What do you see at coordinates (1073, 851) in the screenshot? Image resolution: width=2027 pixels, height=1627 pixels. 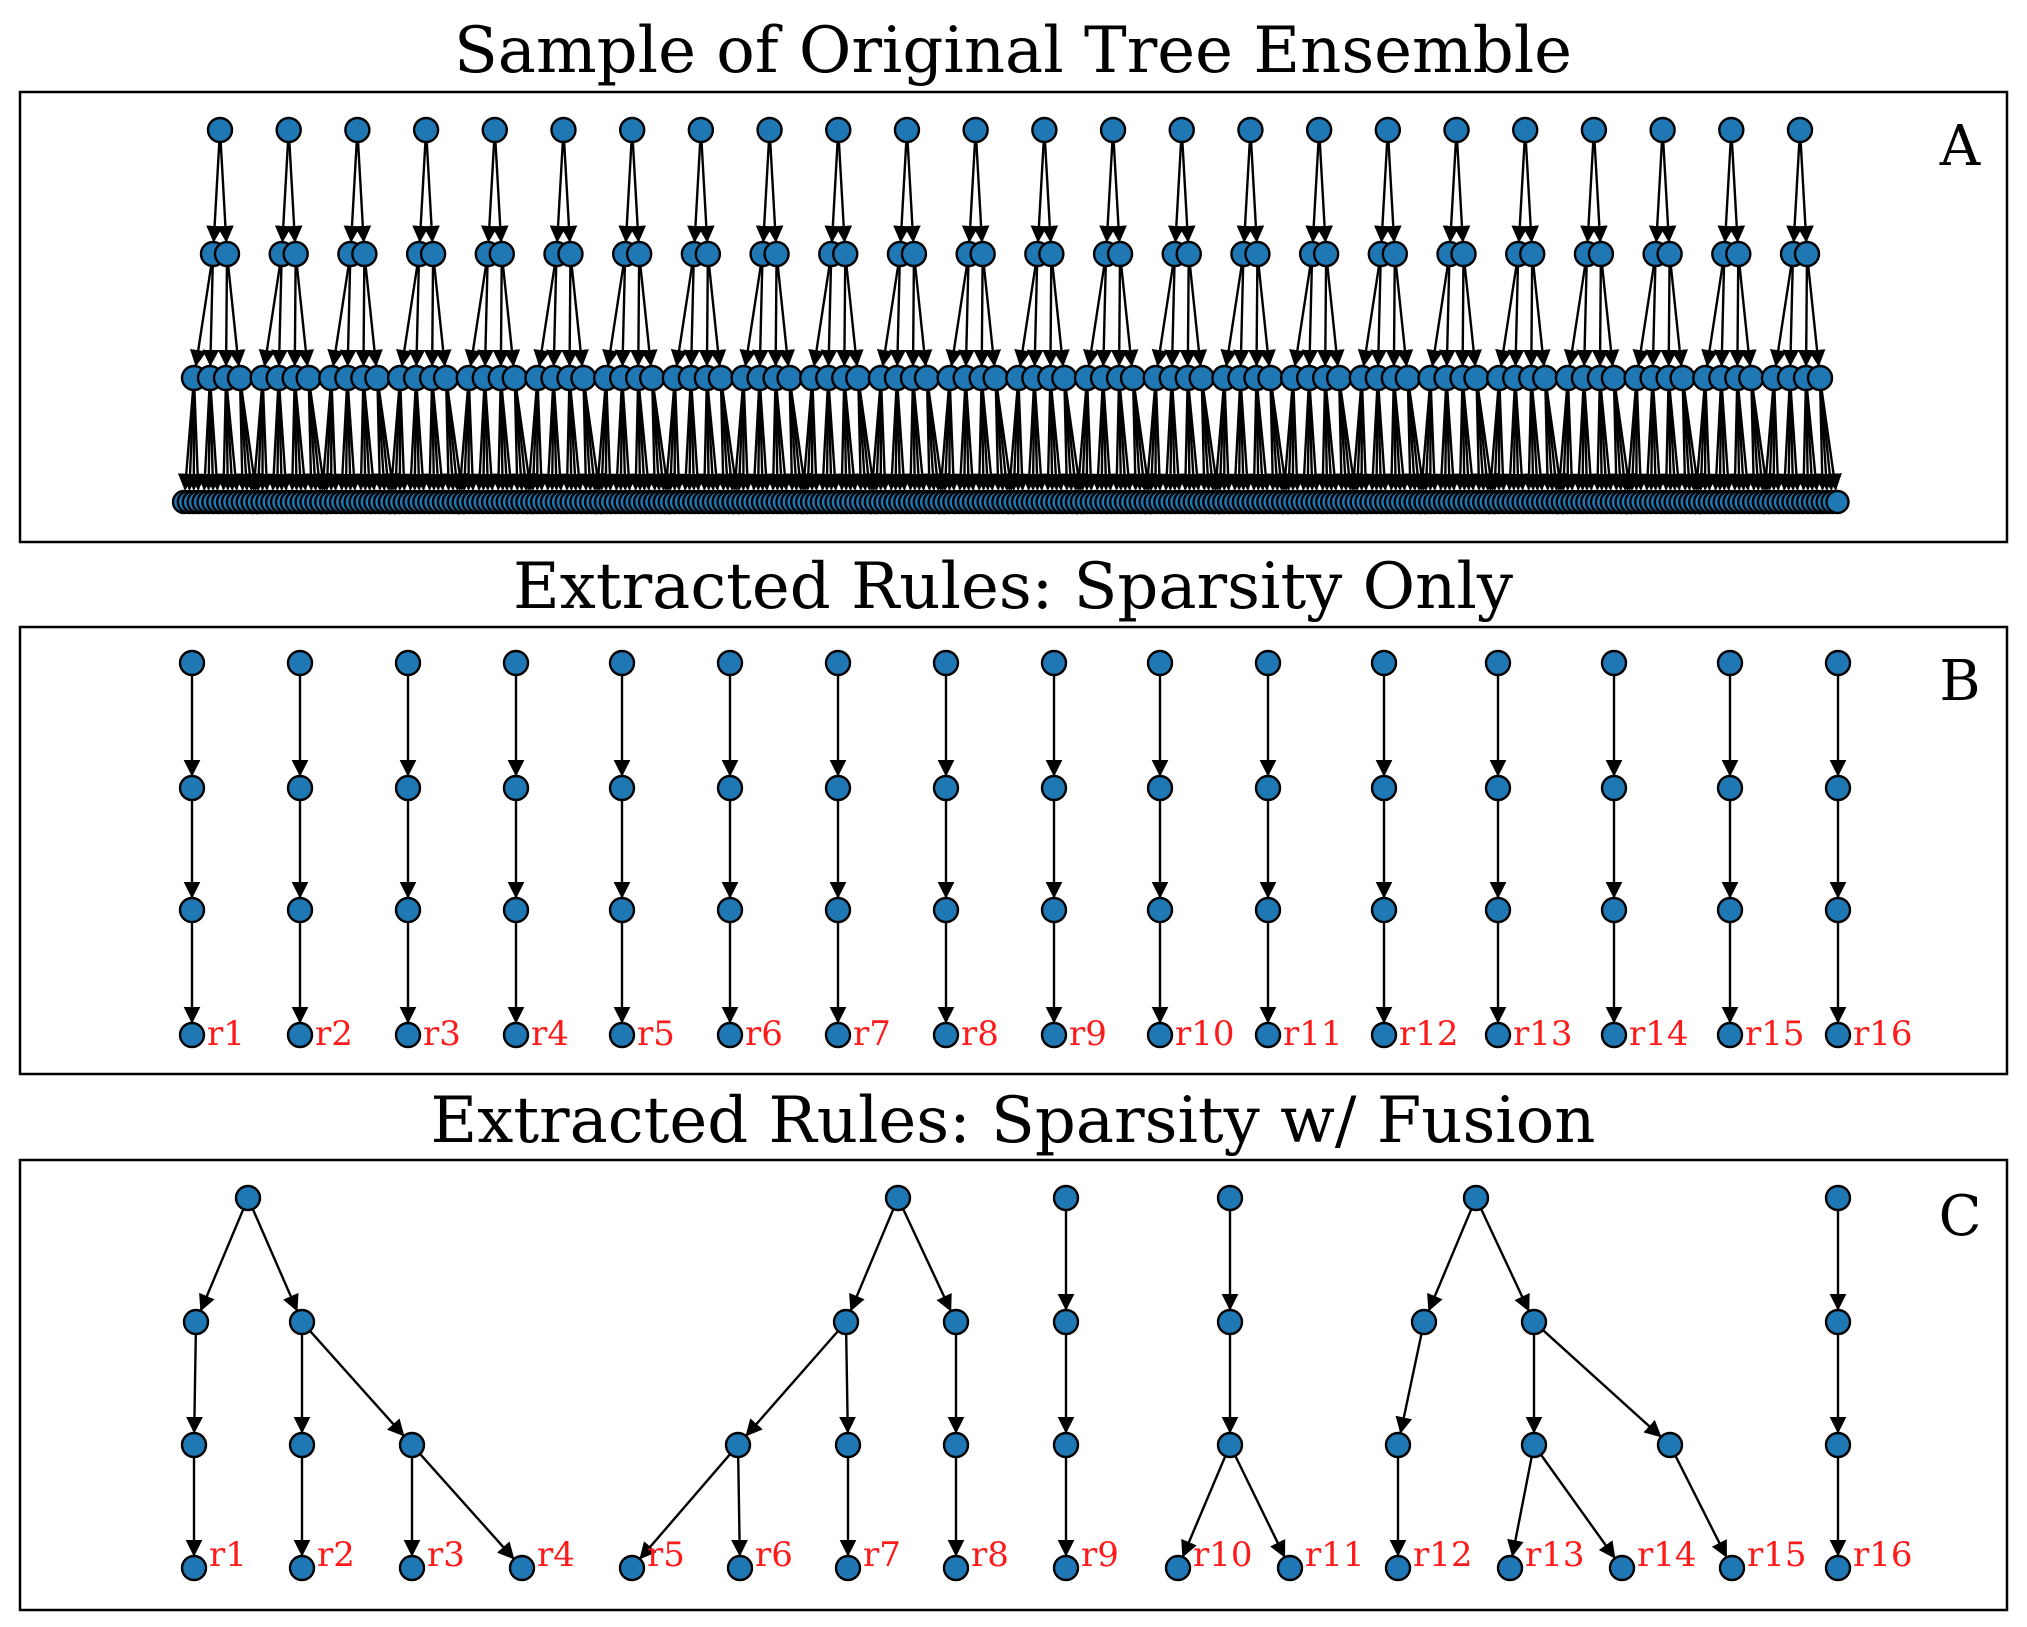 I see `rule-chain-9: r9` at bounding box center [1073, 851].